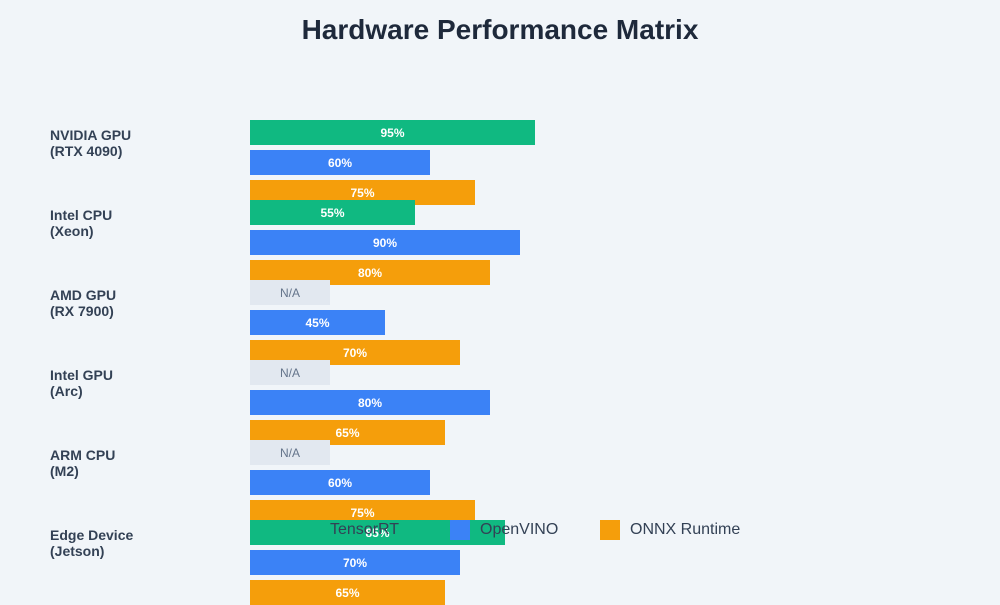 The height and width of the screenshot is (605, 1000). Describe the element at coordinates (145, 383) in the screenshot. I see `category-label: Intel GPU (Arc)` at that location.